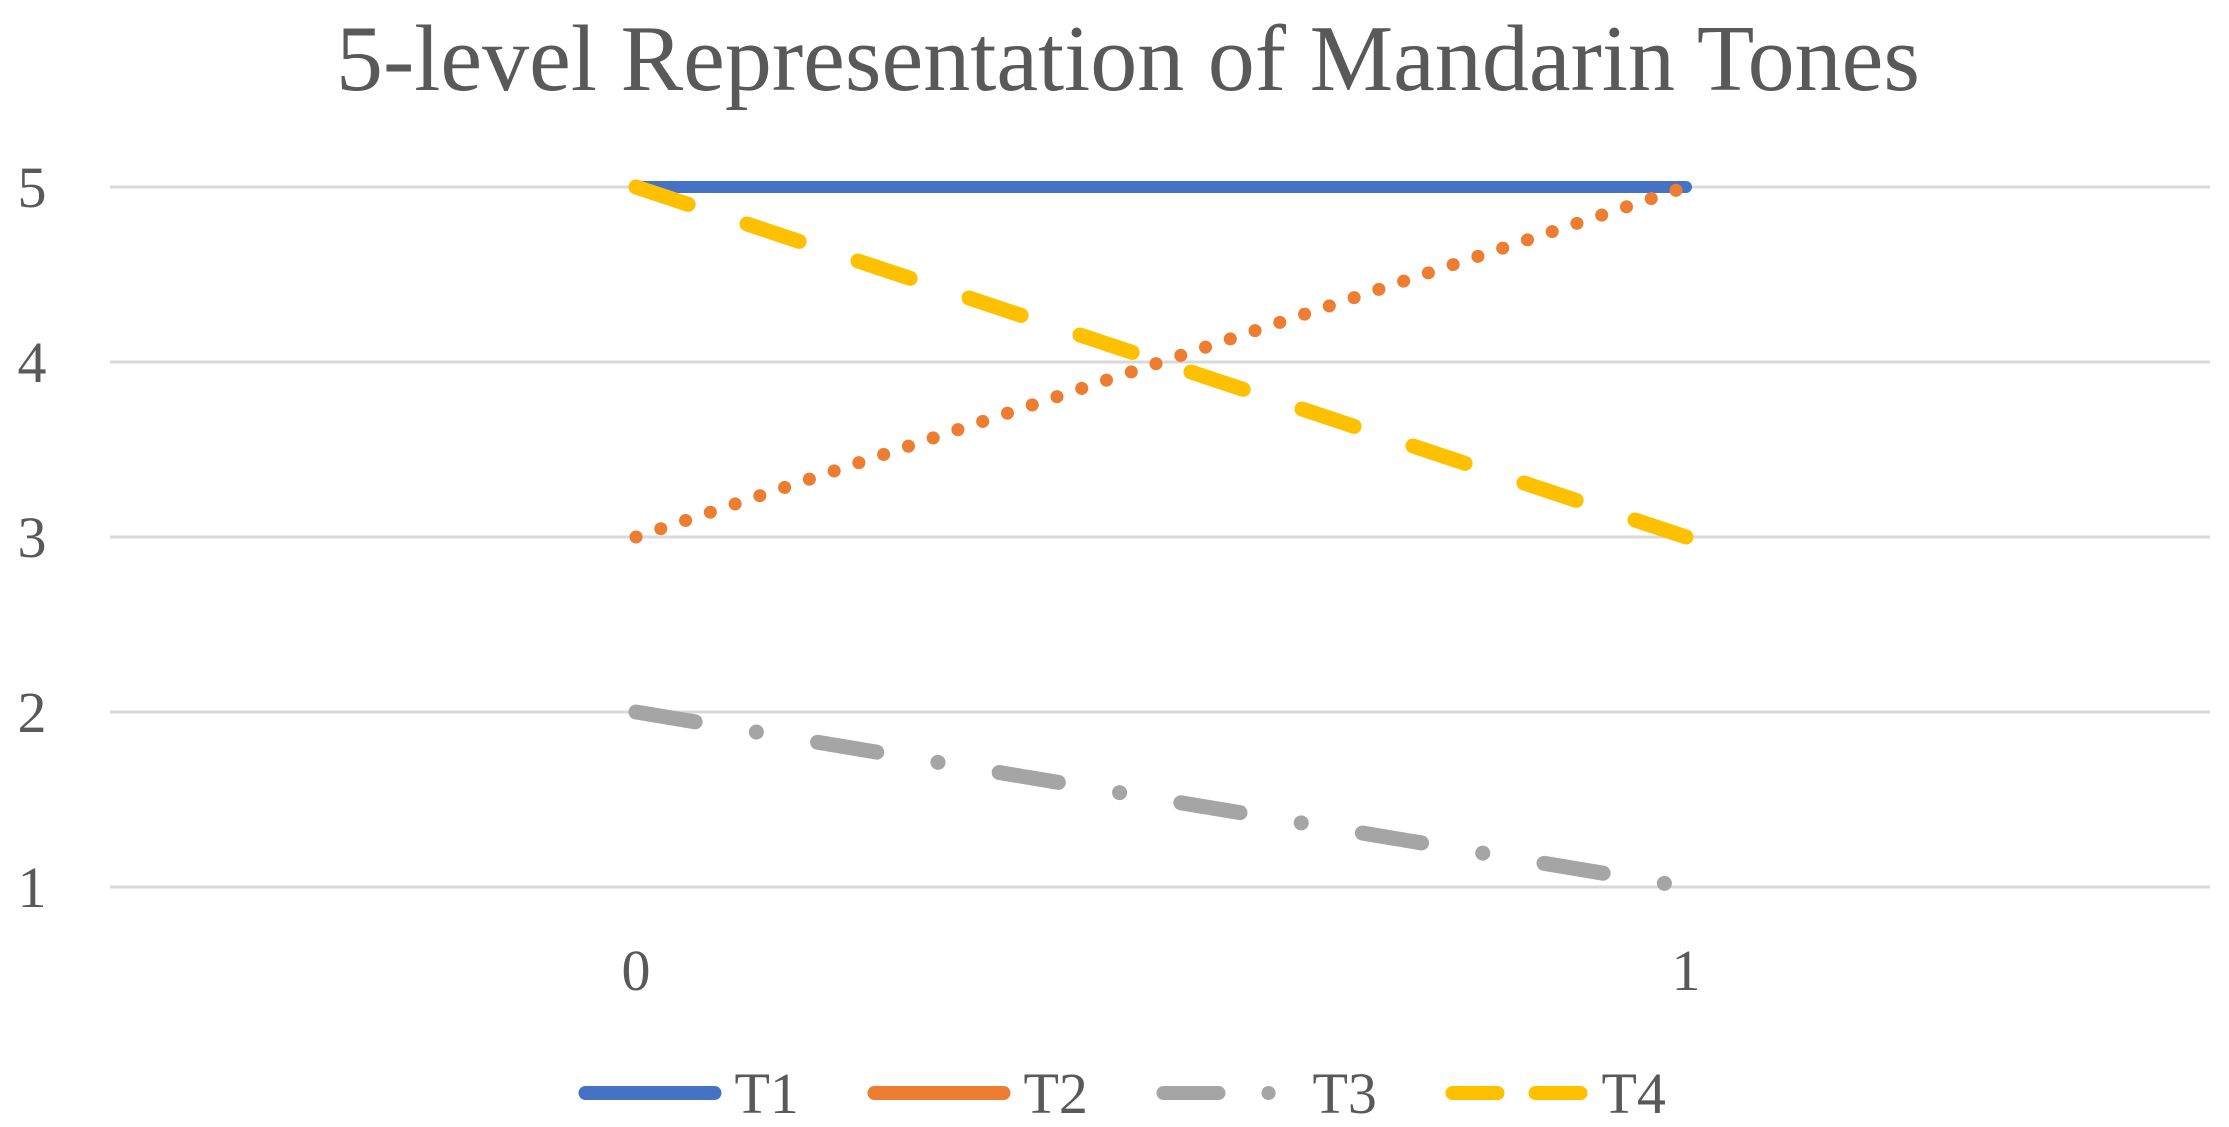  I want to click on y-tick-label-1: 1, so click(32, 887).